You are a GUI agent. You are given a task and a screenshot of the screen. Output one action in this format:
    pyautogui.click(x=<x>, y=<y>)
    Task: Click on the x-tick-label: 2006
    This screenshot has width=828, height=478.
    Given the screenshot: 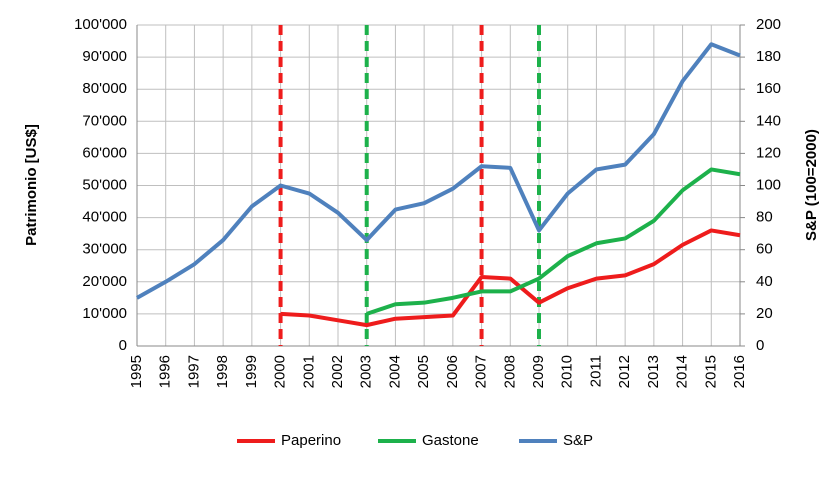 What is the action you would take?
    pyautogui.click(x=452, y=371)
    